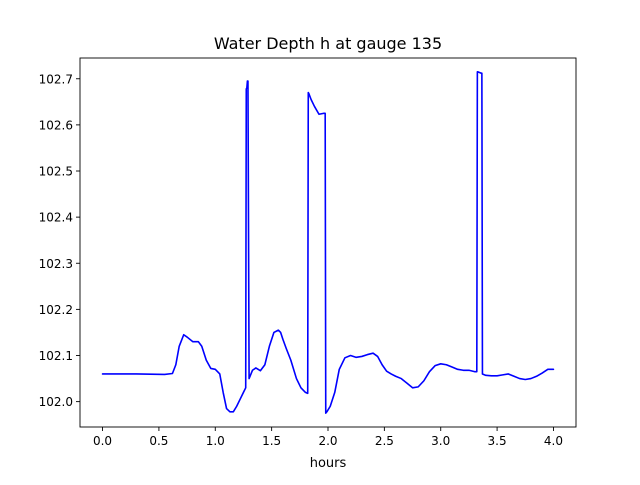 The width and height of the screenshot is (640, 485). What do you see at coordinates (328, 463) in the screenshot?
I see `x-axis-label: hours` at bounding box center [328, 463].